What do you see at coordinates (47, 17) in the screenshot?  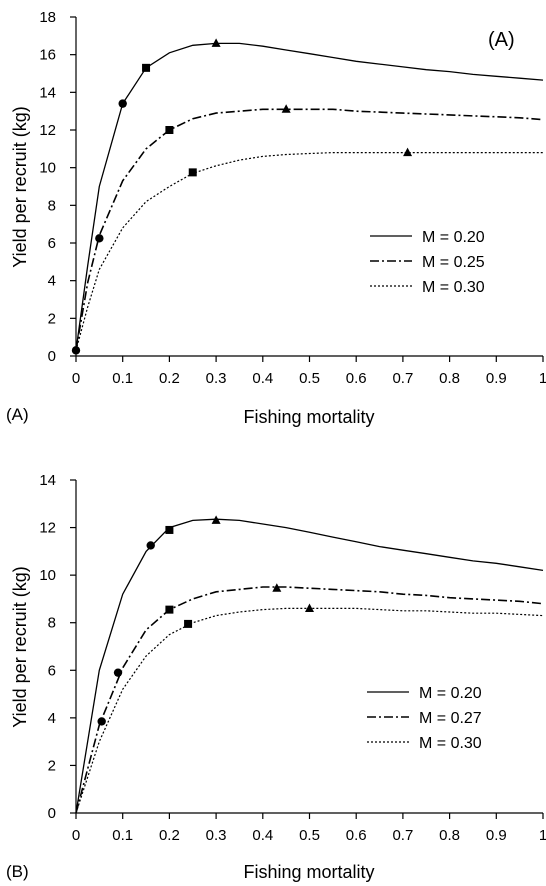 I see `y-tick-label: 18` at bounding box center [47, 17].